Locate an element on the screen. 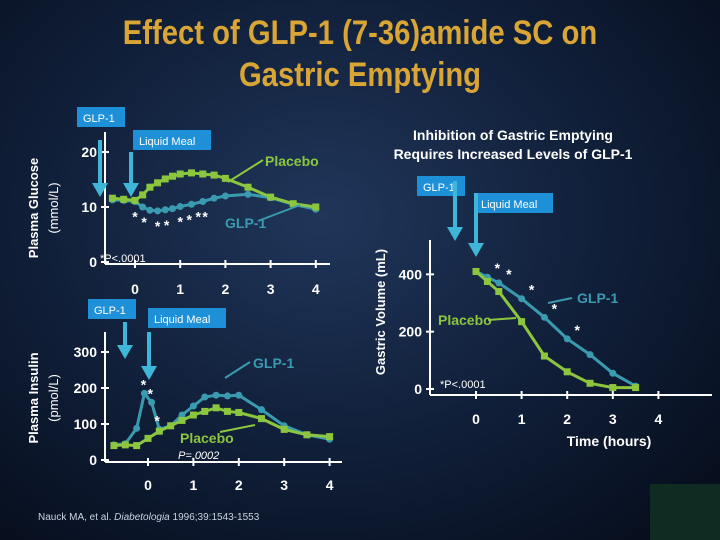  gastric-volume-y-tick-label: 0 is located at coordinates (418, 389).